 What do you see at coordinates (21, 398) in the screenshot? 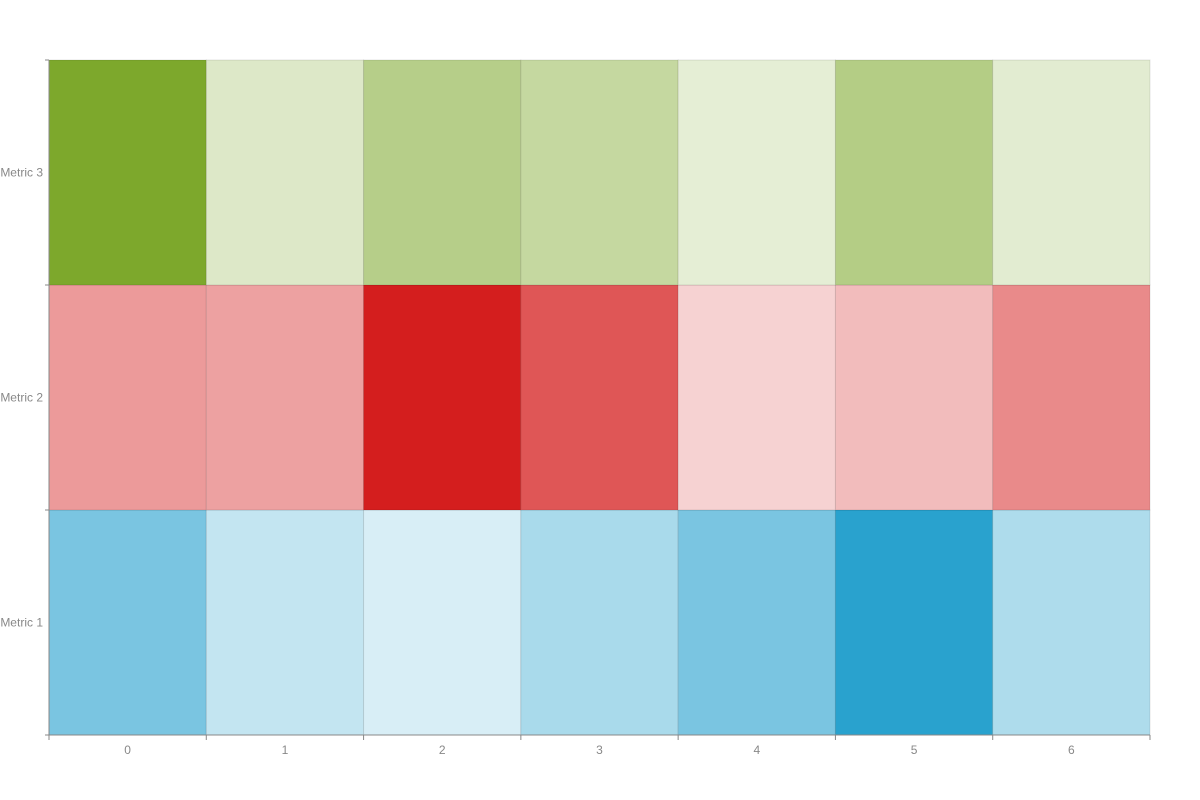
I see `y-tick-label-metric-2: Metric 2` at bounding box center [21, 398].